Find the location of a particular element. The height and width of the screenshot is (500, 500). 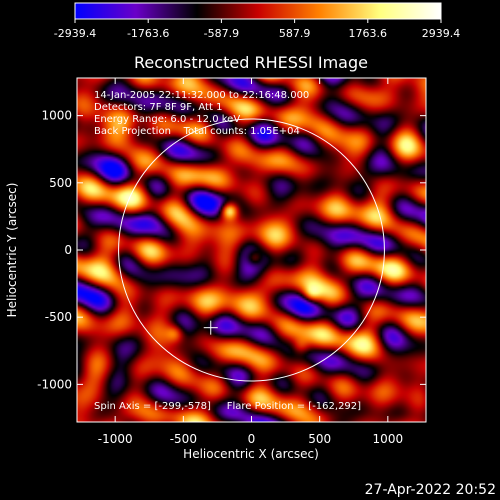

colorbar-tick-label: -587.9 is located at coordinates (221, 33).